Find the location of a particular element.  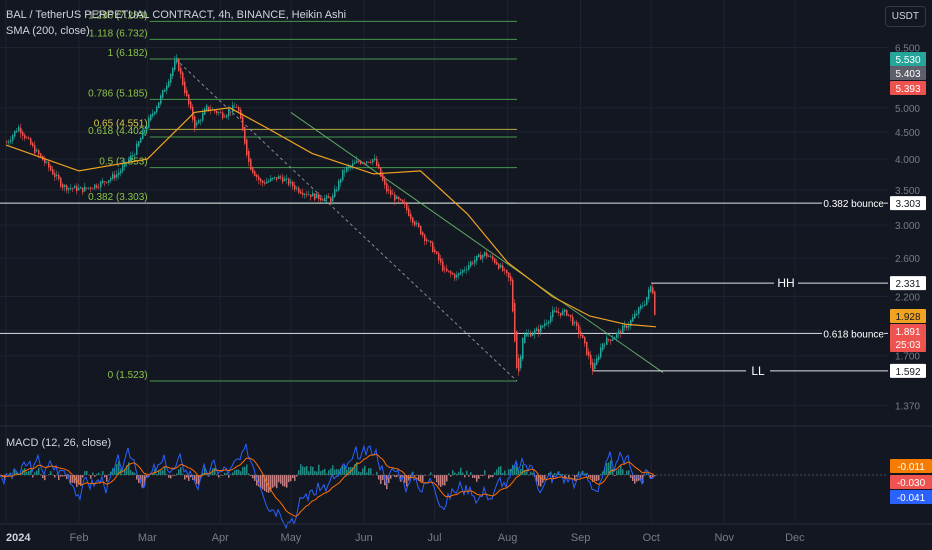

hh-label-bg is located at coordinates (786, 283).